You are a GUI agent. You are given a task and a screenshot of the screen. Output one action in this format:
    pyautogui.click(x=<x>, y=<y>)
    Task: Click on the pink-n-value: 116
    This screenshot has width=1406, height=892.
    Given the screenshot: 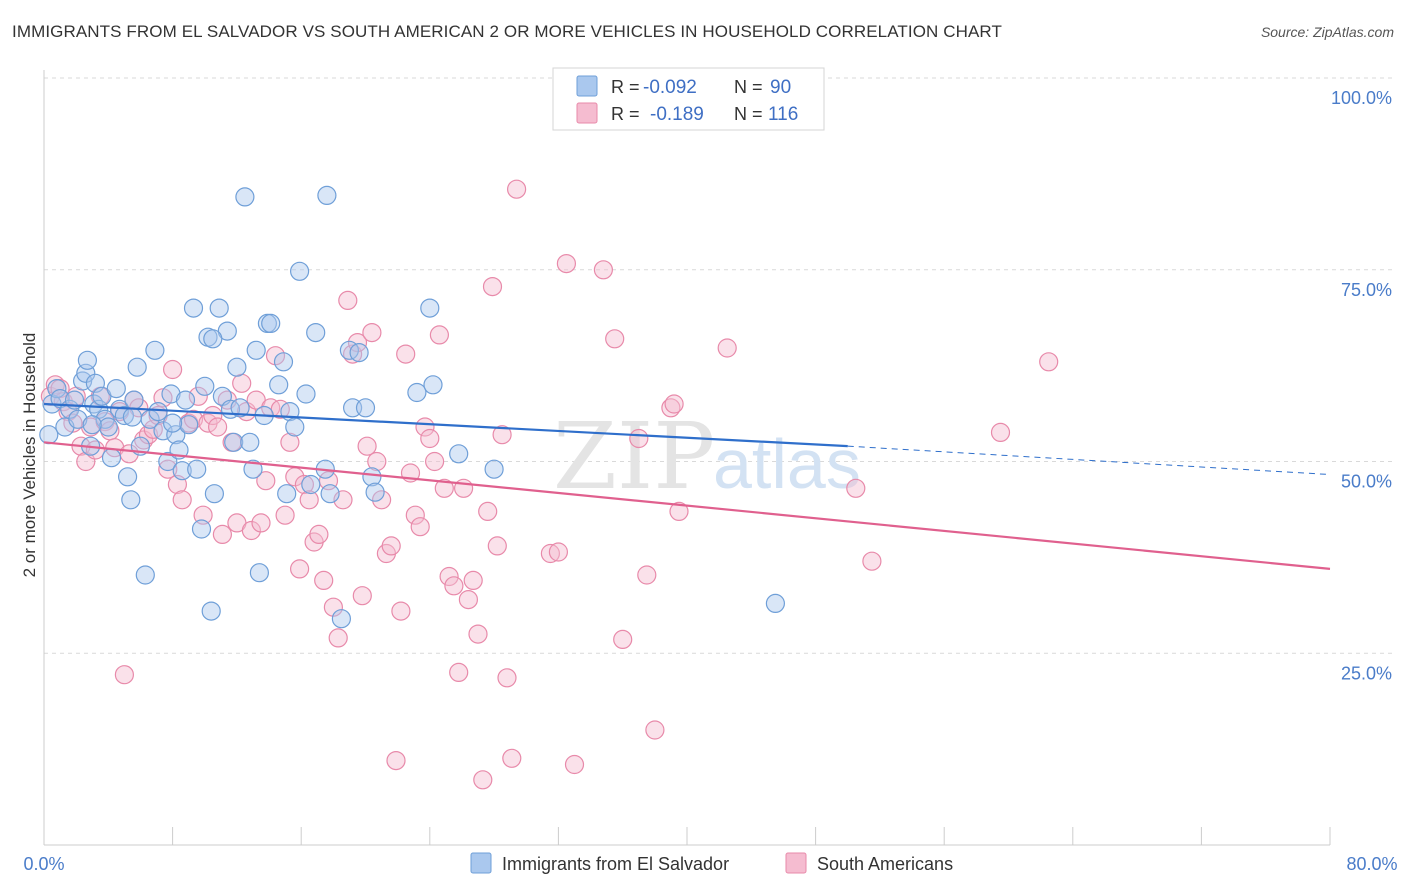 What is the action you would take?
    pyautogui.click(x=783, y=114)
    